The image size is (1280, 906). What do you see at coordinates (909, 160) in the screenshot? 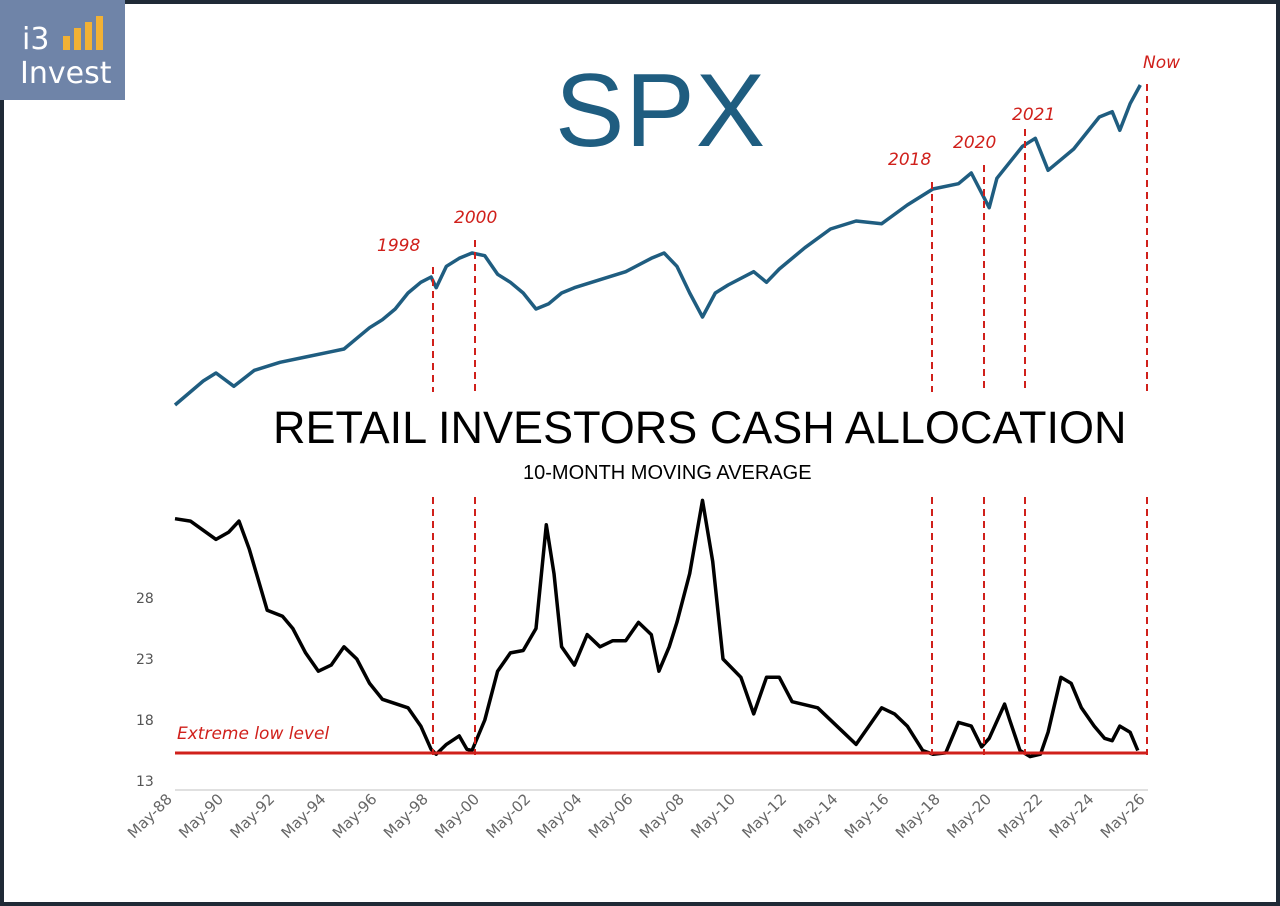
I see `marker-label-2: 2018` at bounding box center [909, 160].